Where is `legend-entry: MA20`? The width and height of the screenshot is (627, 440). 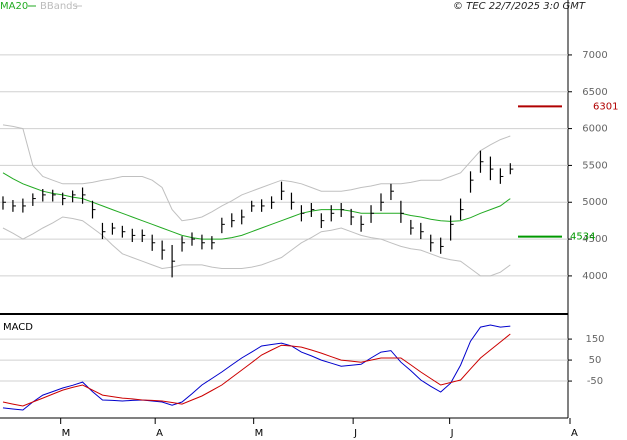
legend-entry: MA20 is located at coordinates (14, 6).